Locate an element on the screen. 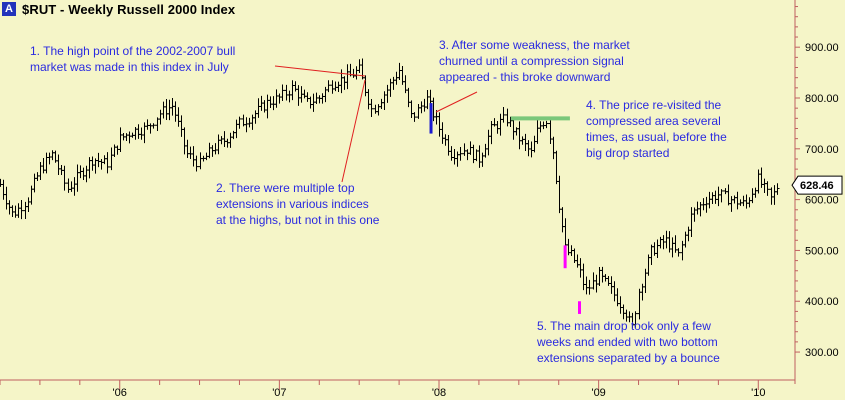 Image resolution: width=845 pixels, height=400 pixels. chart-overlays is located at coordinates (505, 208).